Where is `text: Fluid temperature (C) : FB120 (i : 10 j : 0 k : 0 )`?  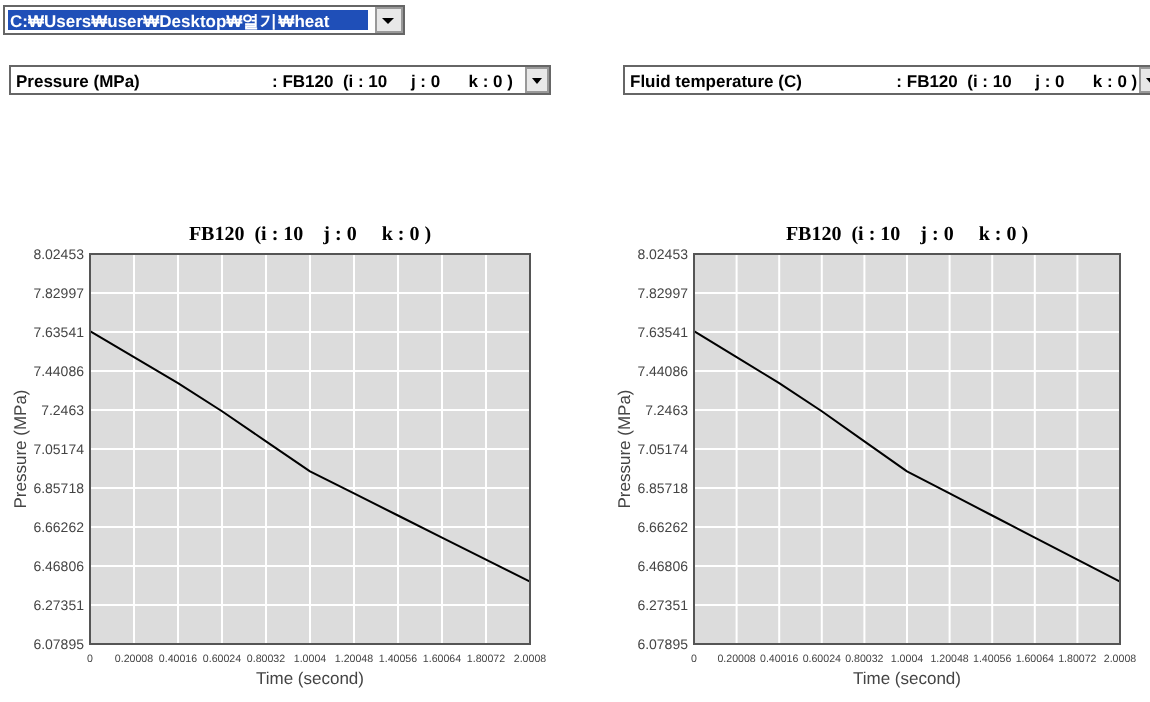
text: Fluid temperature (C) : FB120 (i : 10 j : 0 k : 0 ) is located at coordinates (884, 81).